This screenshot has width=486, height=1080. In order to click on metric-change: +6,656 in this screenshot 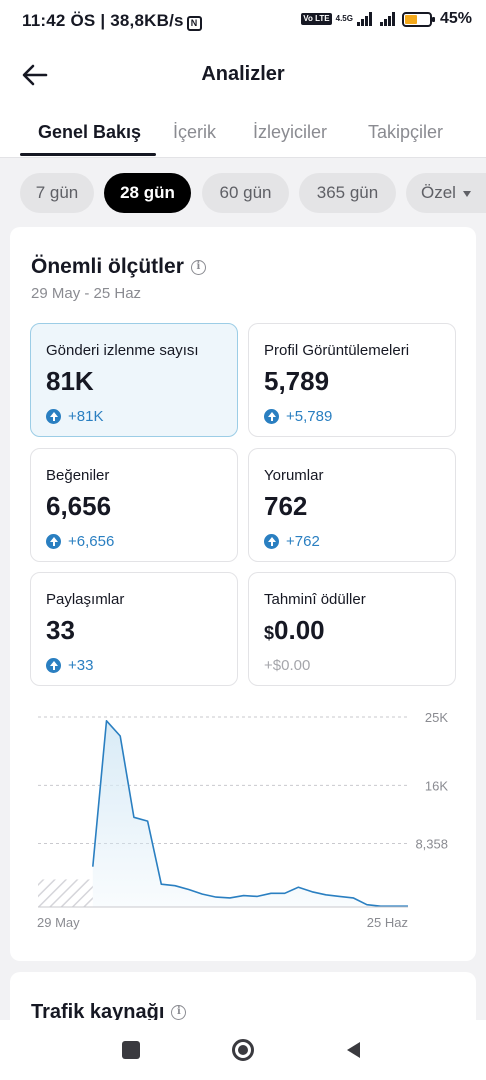, I will do `click(80, 541)`.